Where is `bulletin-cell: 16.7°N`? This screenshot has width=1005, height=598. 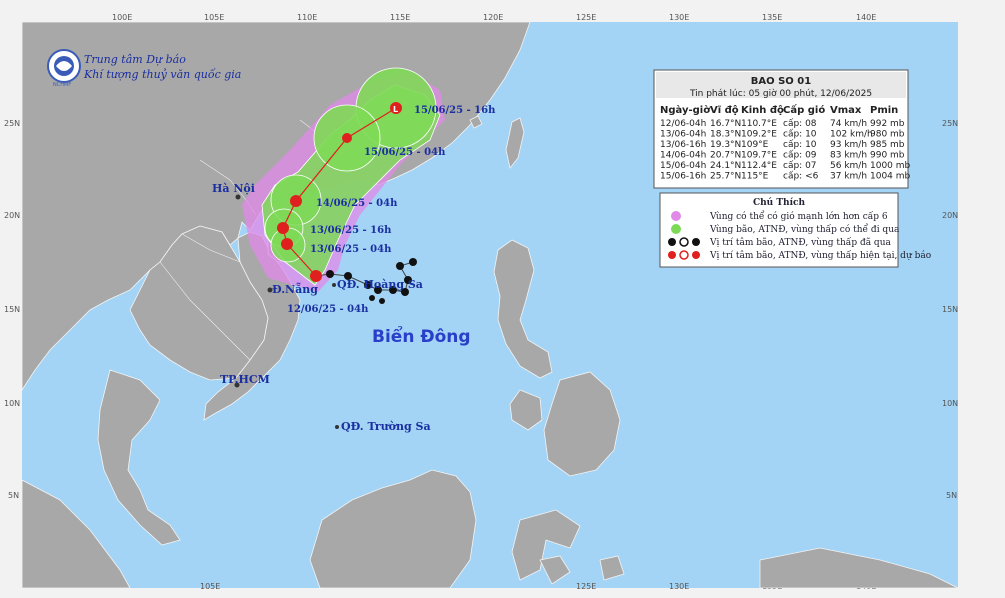 bulletin-cell: 16.7°N is located at coordinates (725, 124).